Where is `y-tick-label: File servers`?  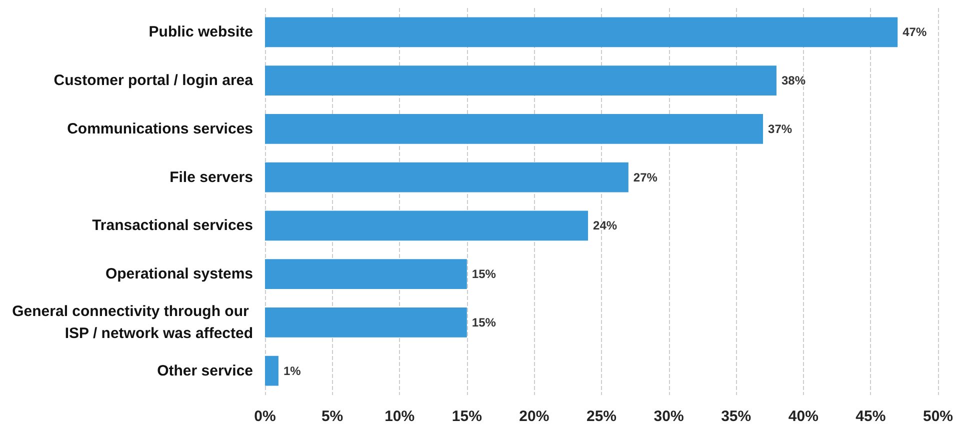 y-tick-label: File servers is located at coordinates (211, 177).